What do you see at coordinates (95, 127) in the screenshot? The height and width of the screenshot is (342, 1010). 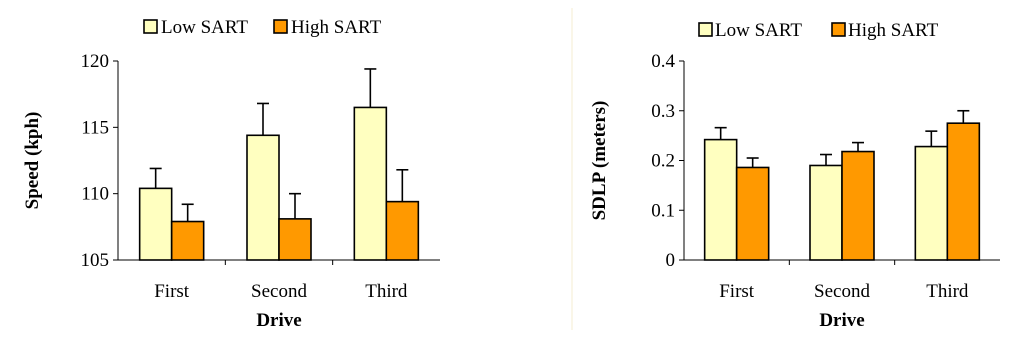 I see `y-tick-label: 115` at bounding box center [95, 127].